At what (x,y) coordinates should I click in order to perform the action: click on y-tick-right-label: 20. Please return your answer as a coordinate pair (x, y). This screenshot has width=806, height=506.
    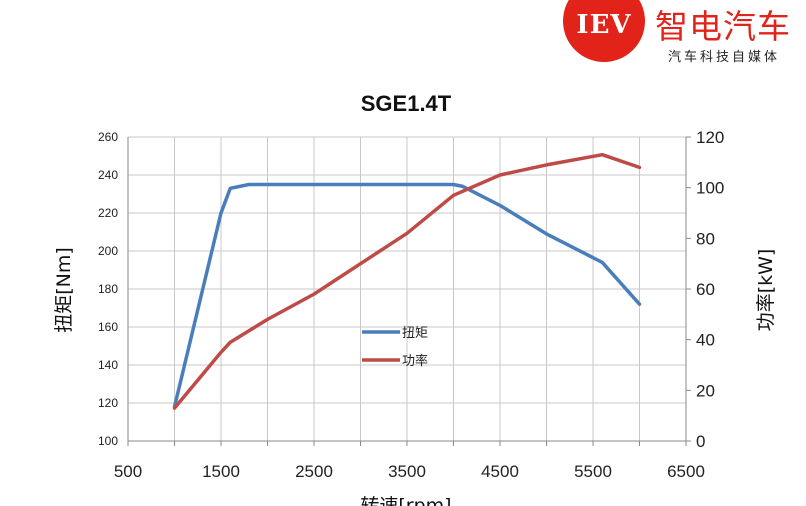
    Looking at the image, I should click on (705, 390).